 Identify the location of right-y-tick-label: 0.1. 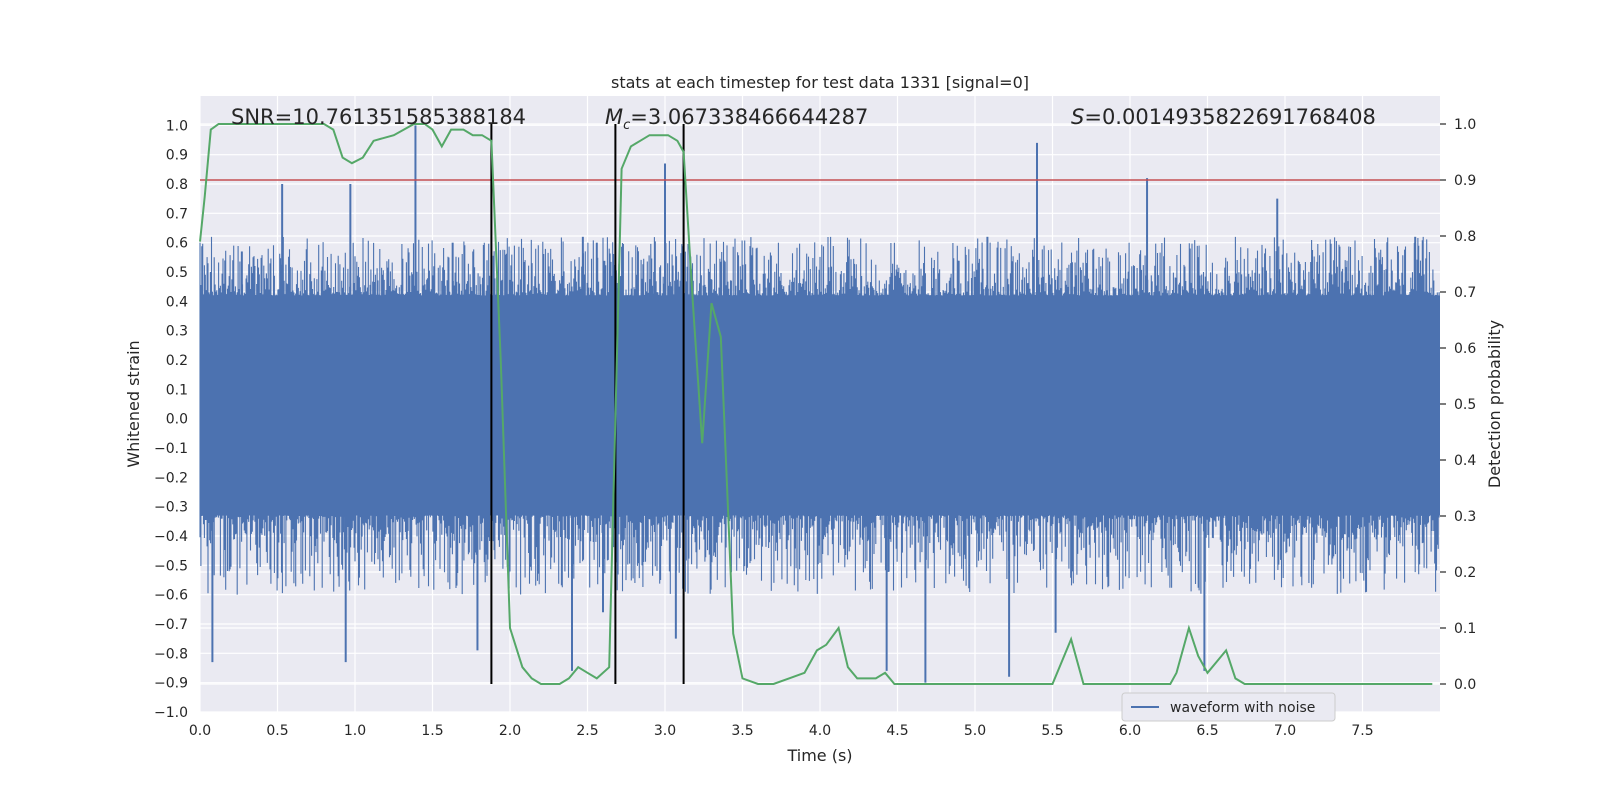
(1465, 629).